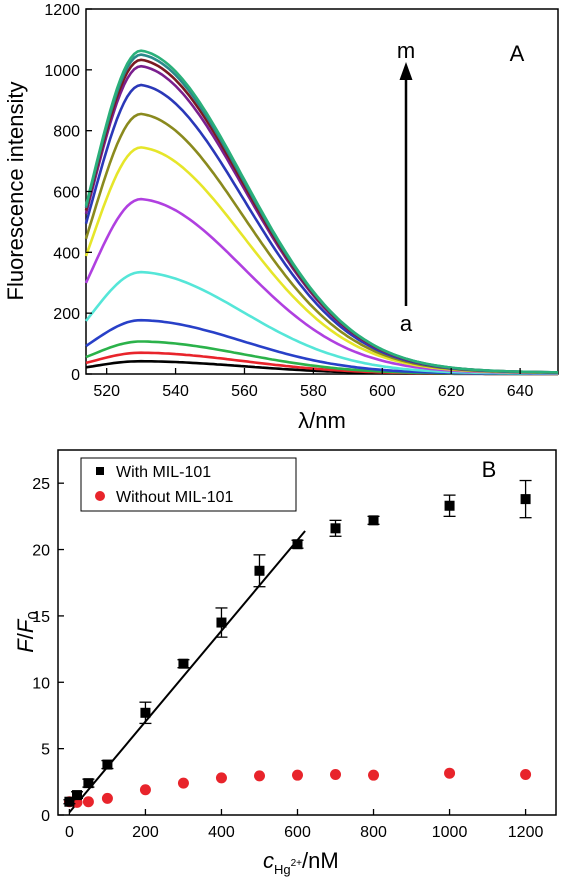  What do you see at coordinates (406, 71) in the screenshot?
I see `trend-arrow-head` at bounding box center [406, 71].